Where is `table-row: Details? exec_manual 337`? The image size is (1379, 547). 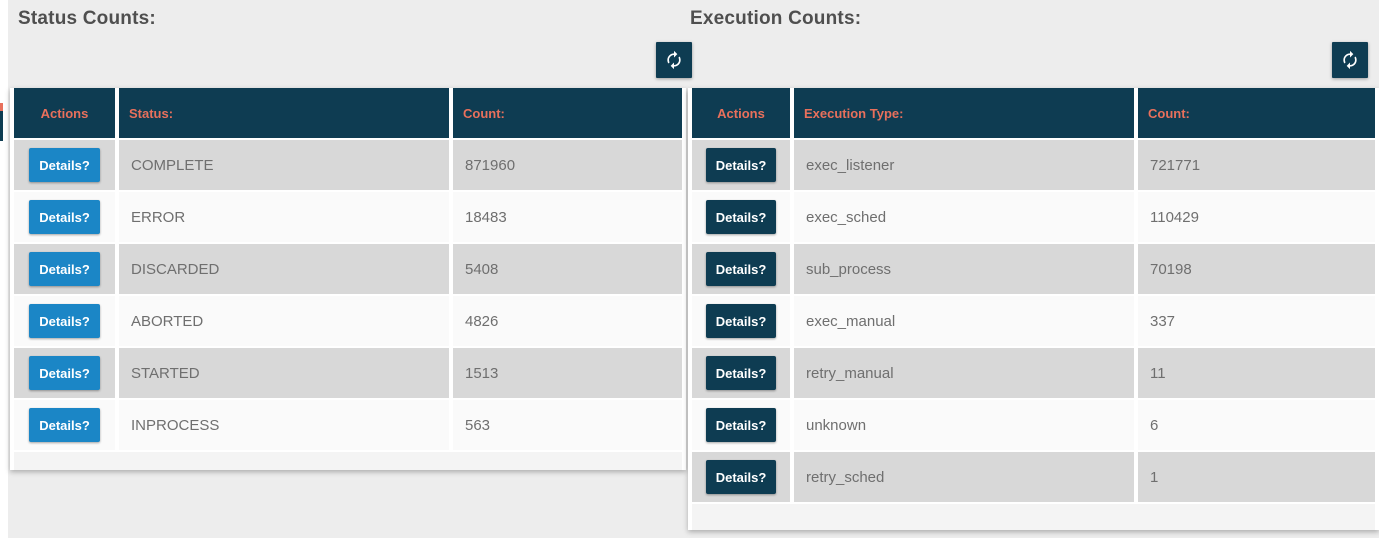 table-row: Details? exec_manual 337 is located at coordinates (1033, 321).